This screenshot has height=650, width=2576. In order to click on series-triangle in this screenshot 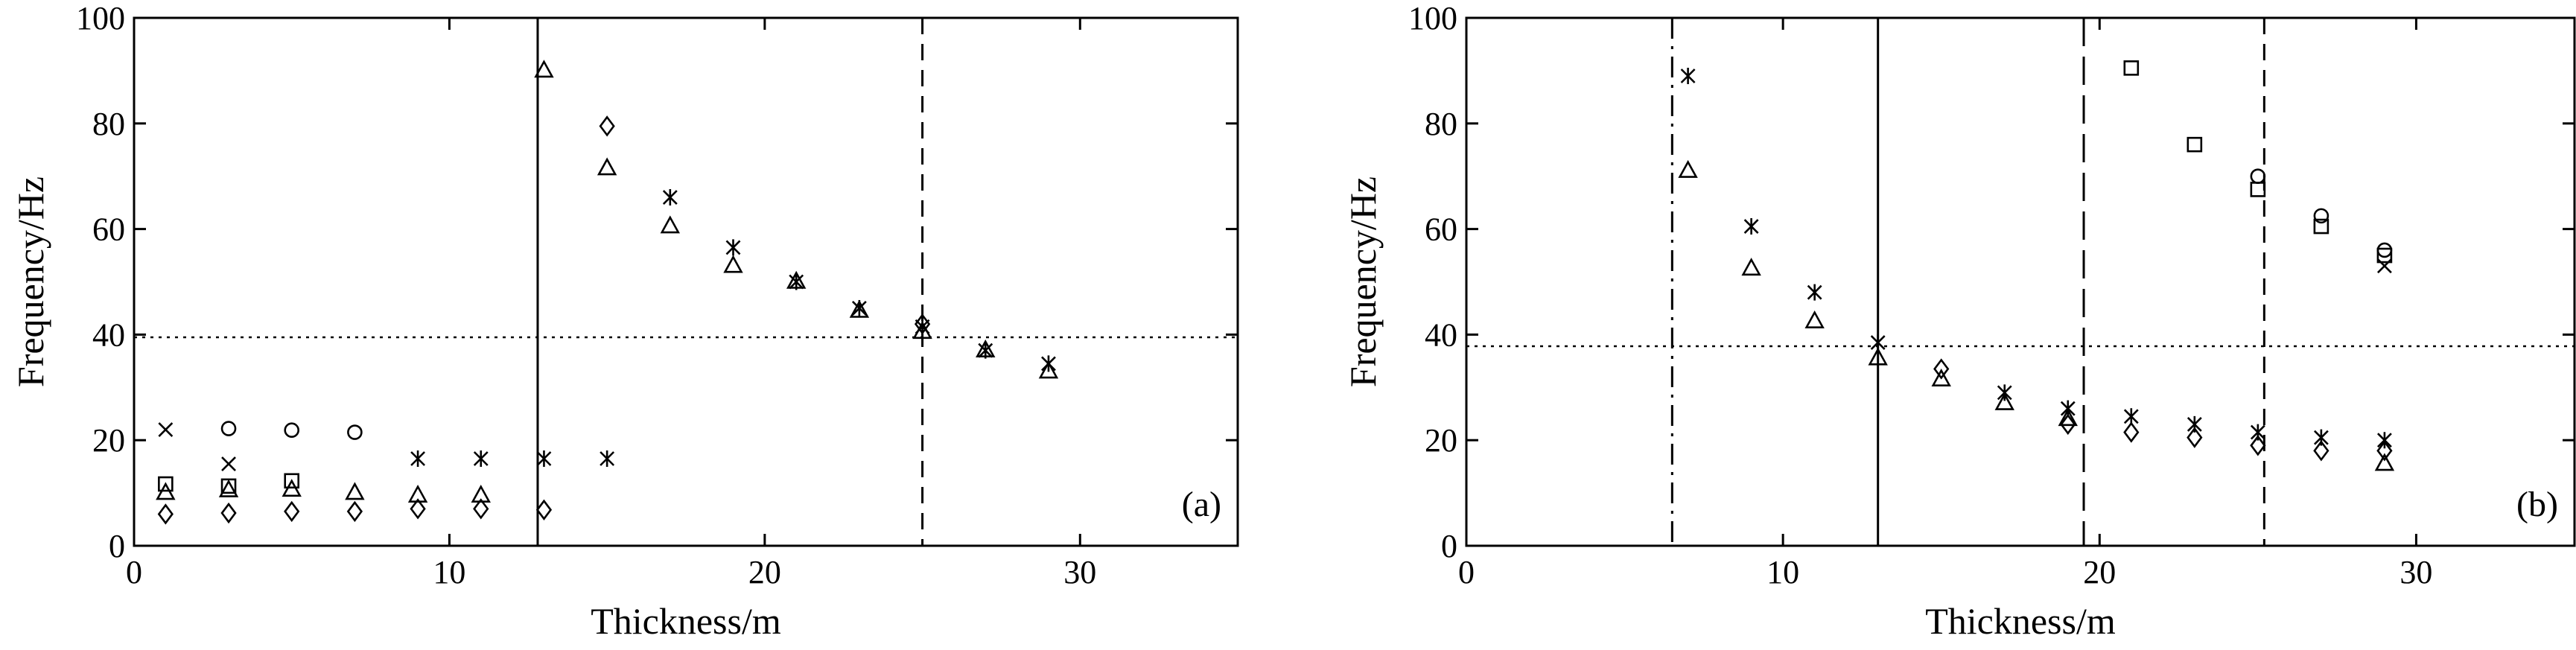, I will do `click(2036, 315)`.